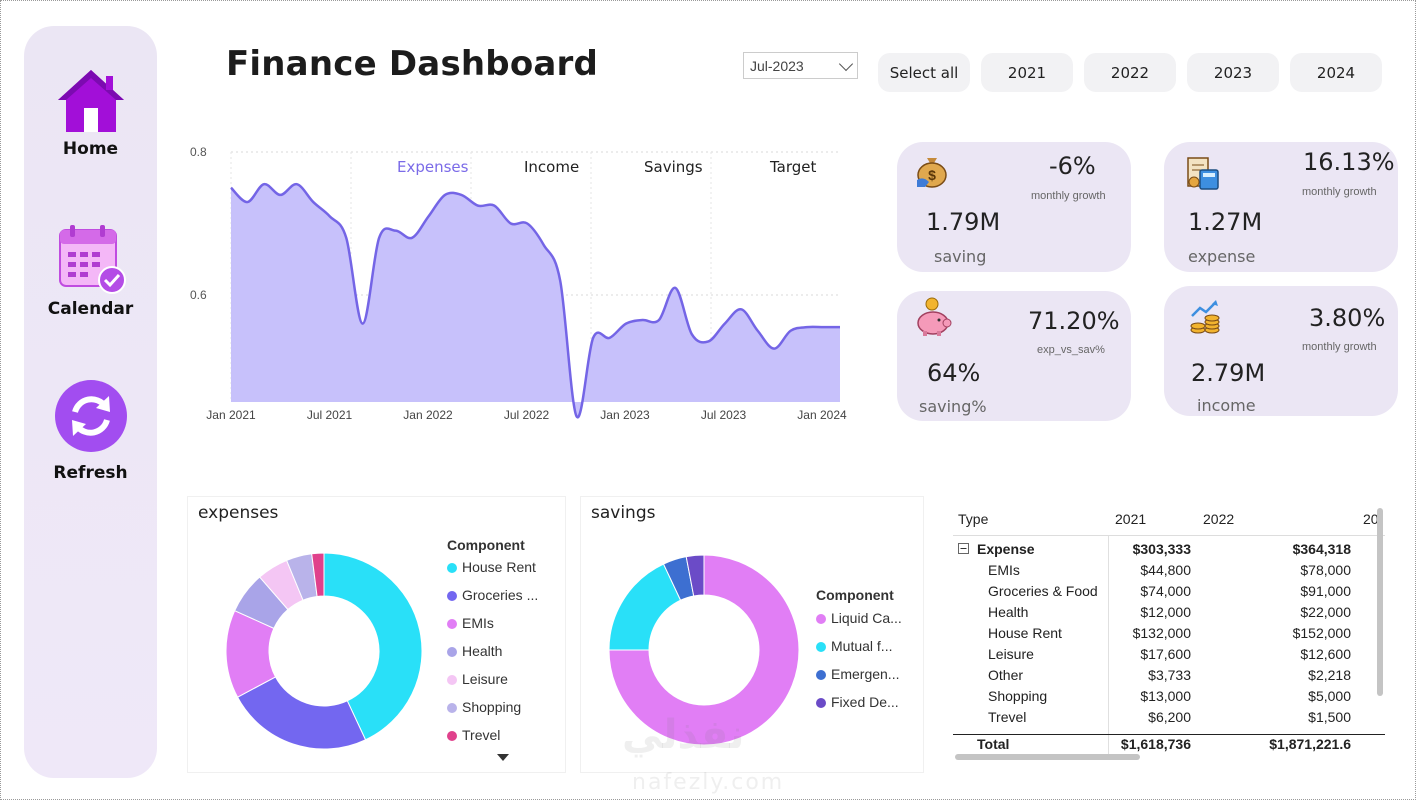 This screenshot has height=802, width=1418. Describe the element at coordinates (793, 167) in the screenshot. I see `legend-target: Target` at that location.